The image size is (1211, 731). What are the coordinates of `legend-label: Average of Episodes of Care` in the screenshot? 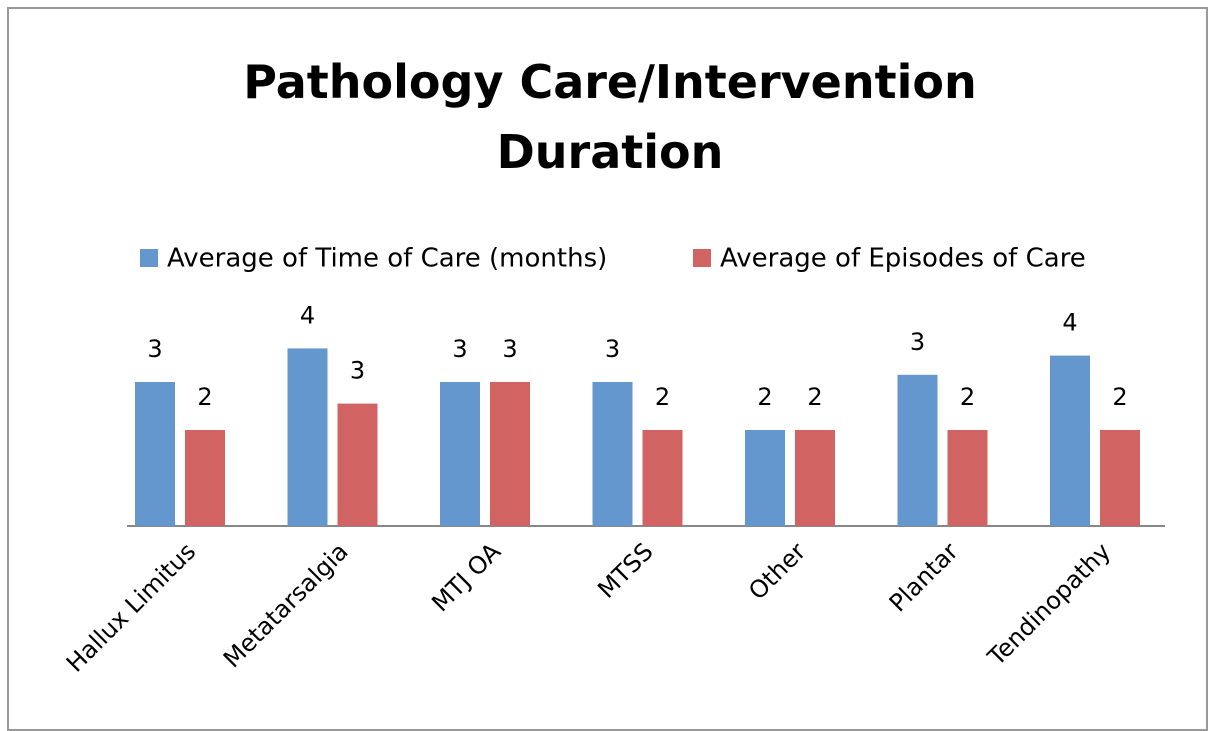 It's located at (903, 259).